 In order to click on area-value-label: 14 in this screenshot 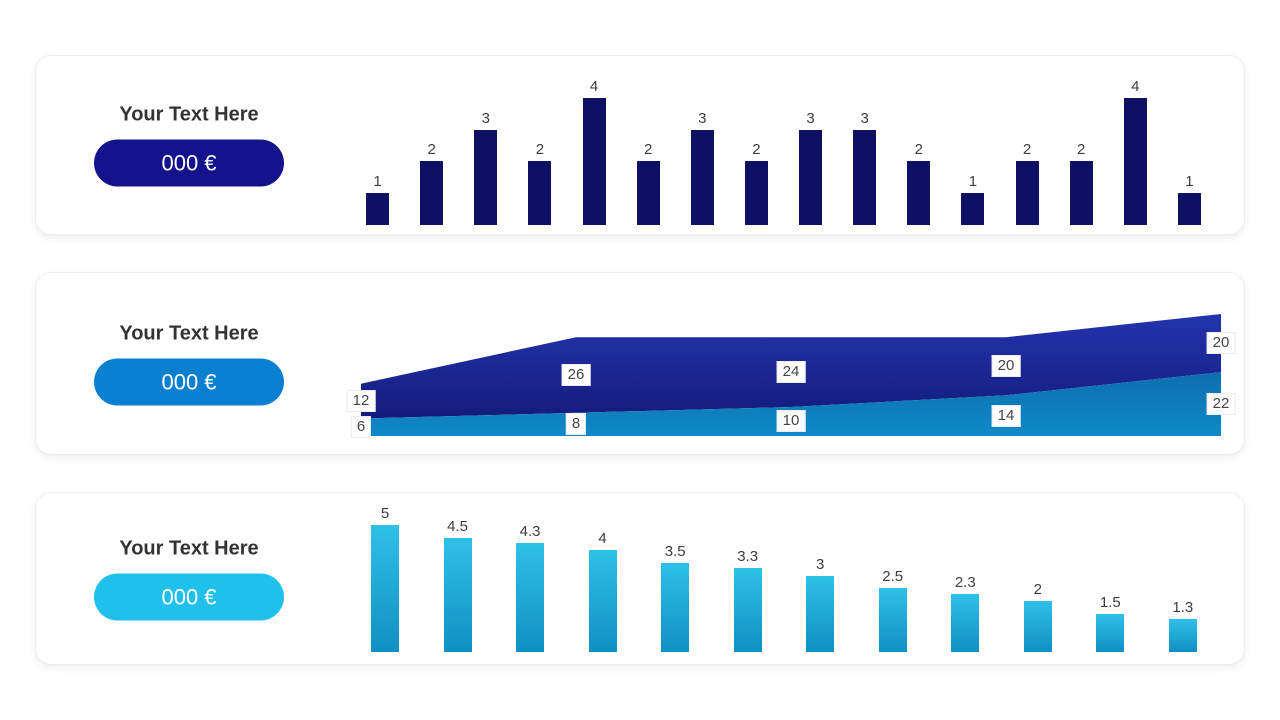, I will do `click(1006, 415)`.